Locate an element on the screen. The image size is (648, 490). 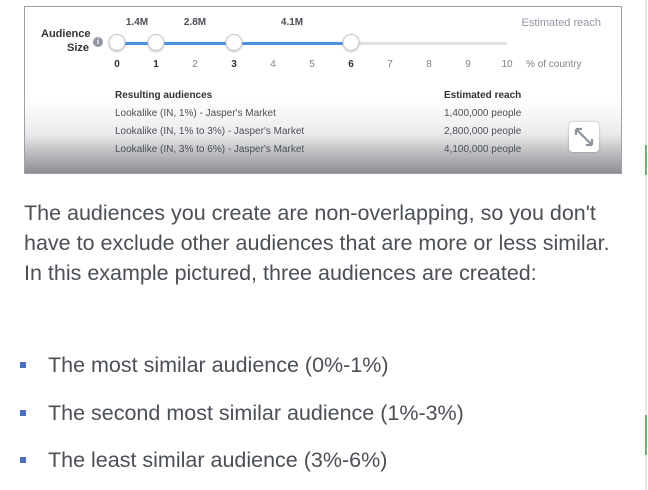
slider-tick-label: 0 is located at coordinates (117, 64).